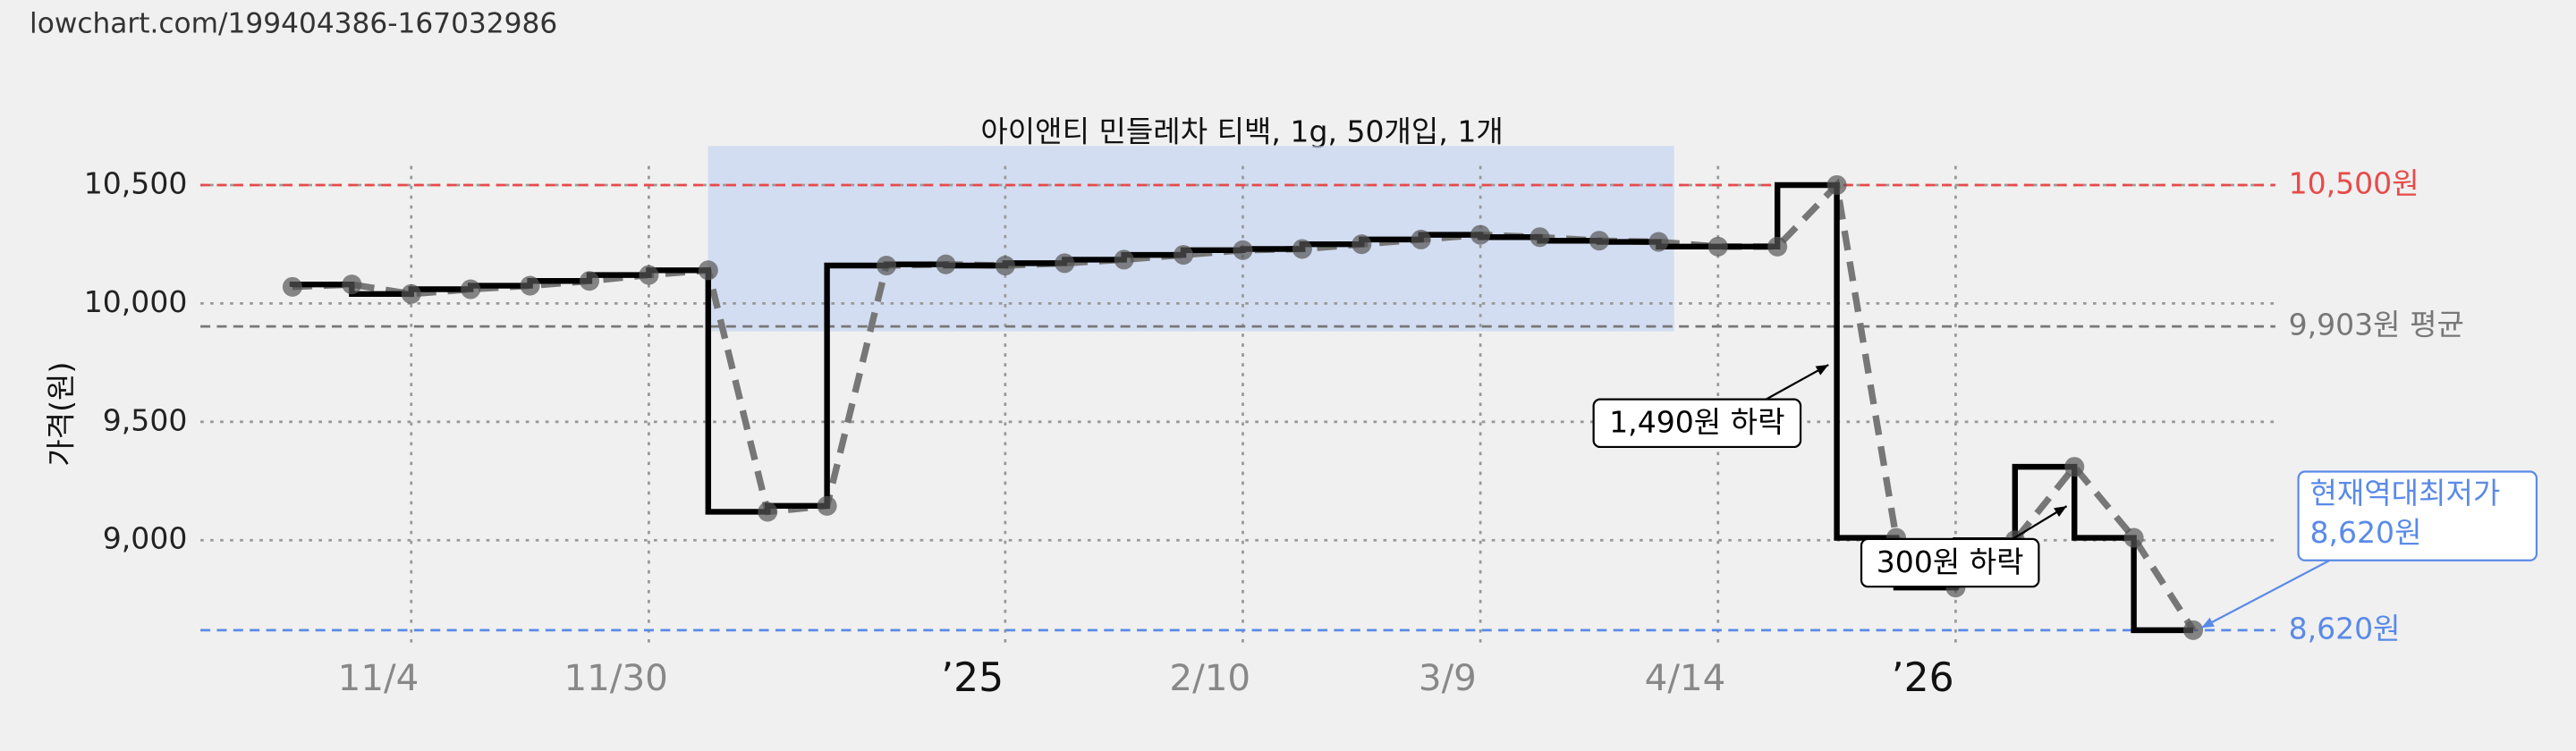  What do you see at coordinates (136, 301) in the screenshot?
I see `y-tick-label: 10,000` at bounding box center [136, 301].